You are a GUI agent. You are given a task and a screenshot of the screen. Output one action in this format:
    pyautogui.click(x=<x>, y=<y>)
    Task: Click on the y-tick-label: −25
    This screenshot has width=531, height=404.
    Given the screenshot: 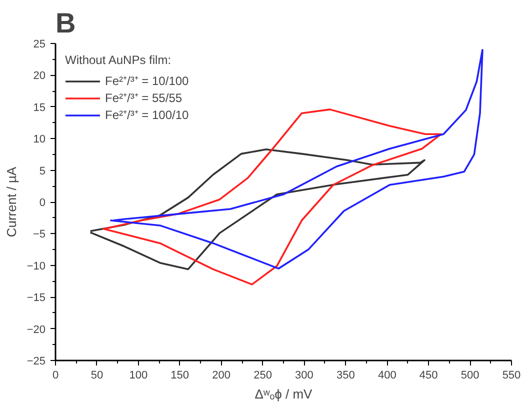 What is the action you would take?
    pyautogui.click(x=36, y=362)
    